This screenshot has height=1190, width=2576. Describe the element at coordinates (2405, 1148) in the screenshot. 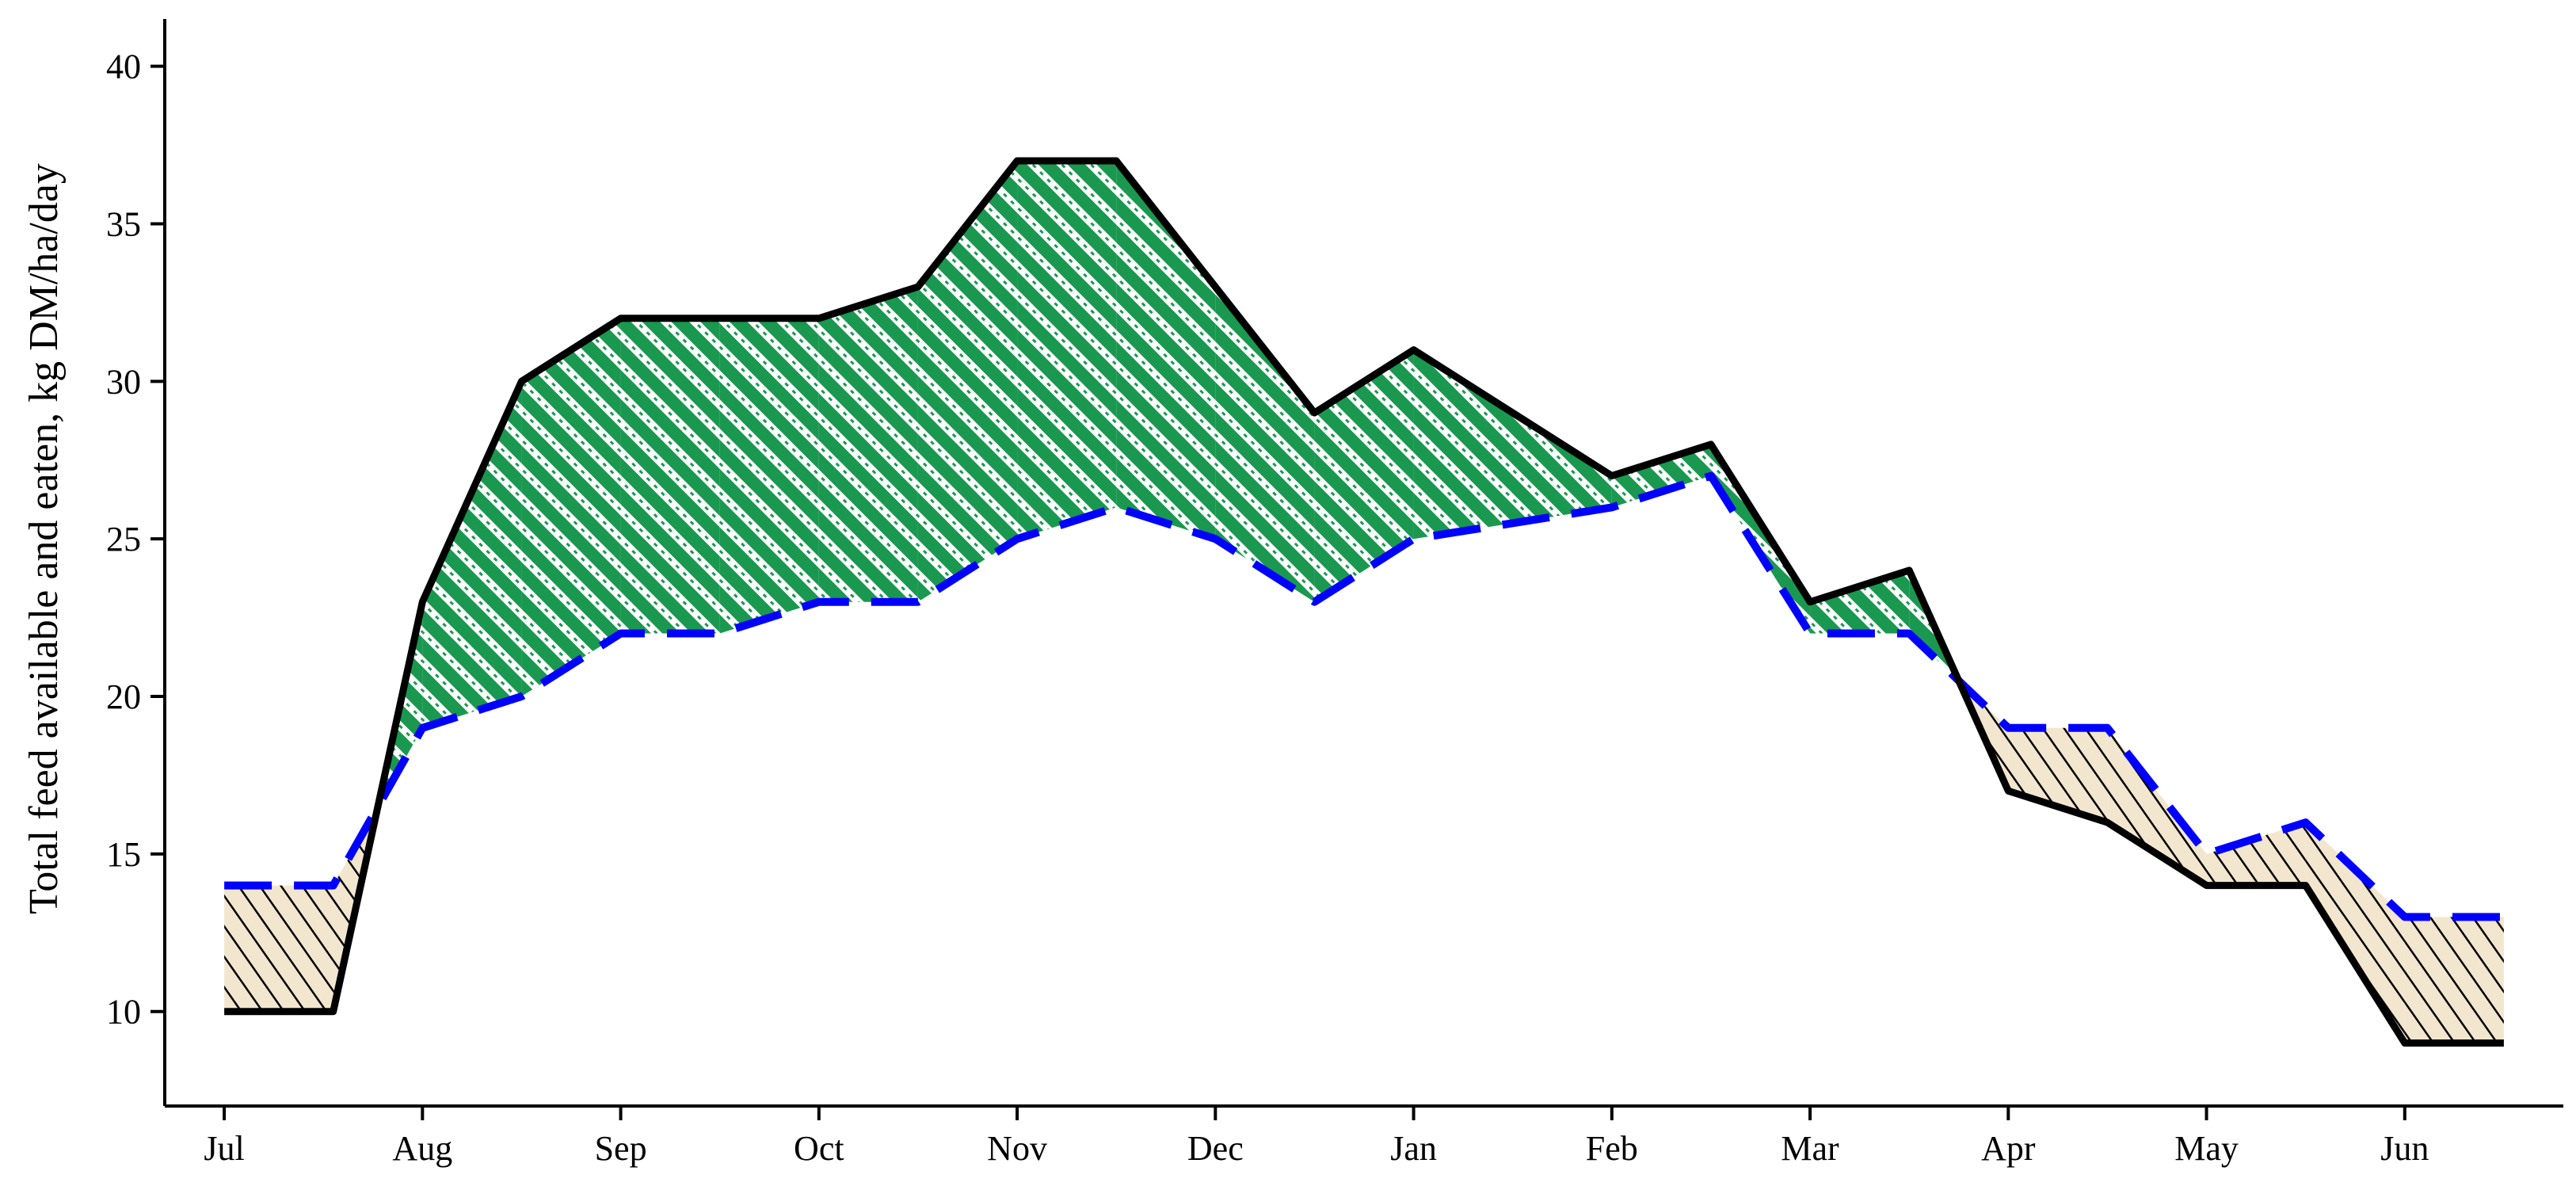

I see `x-tick-label: Jun` at that location.